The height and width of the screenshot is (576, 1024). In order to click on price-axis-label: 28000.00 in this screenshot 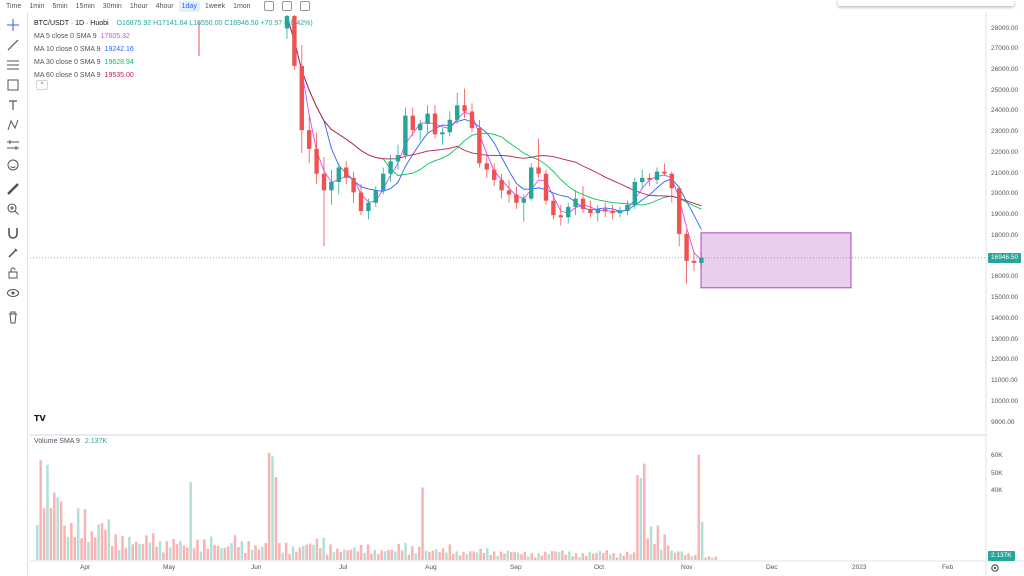, I will do `click(1005, 28)`.